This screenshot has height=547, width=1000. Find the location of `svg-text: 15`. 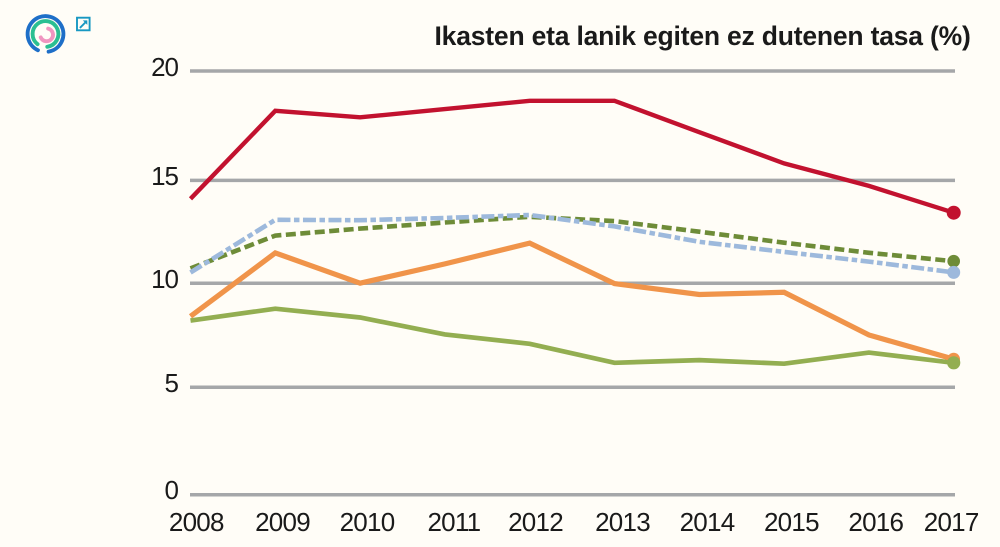

svg-text: 15 is located at coordinates (164, 176).